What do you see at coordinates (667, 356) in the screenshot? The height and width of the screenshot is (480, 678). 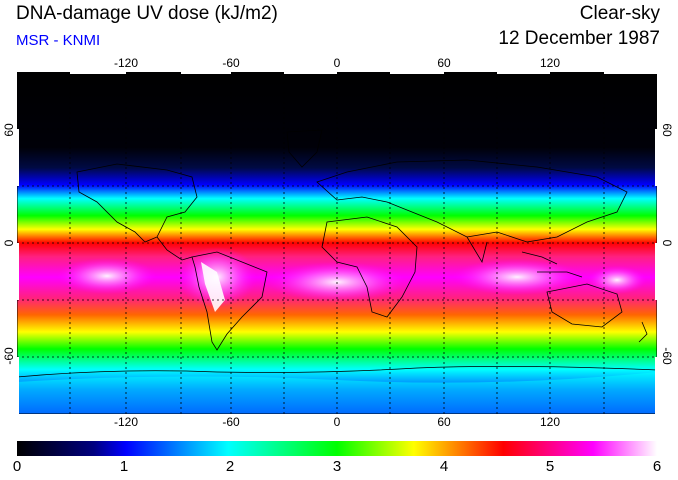 I see `lat-tick-right: -60` at bounding box center [667, 356].